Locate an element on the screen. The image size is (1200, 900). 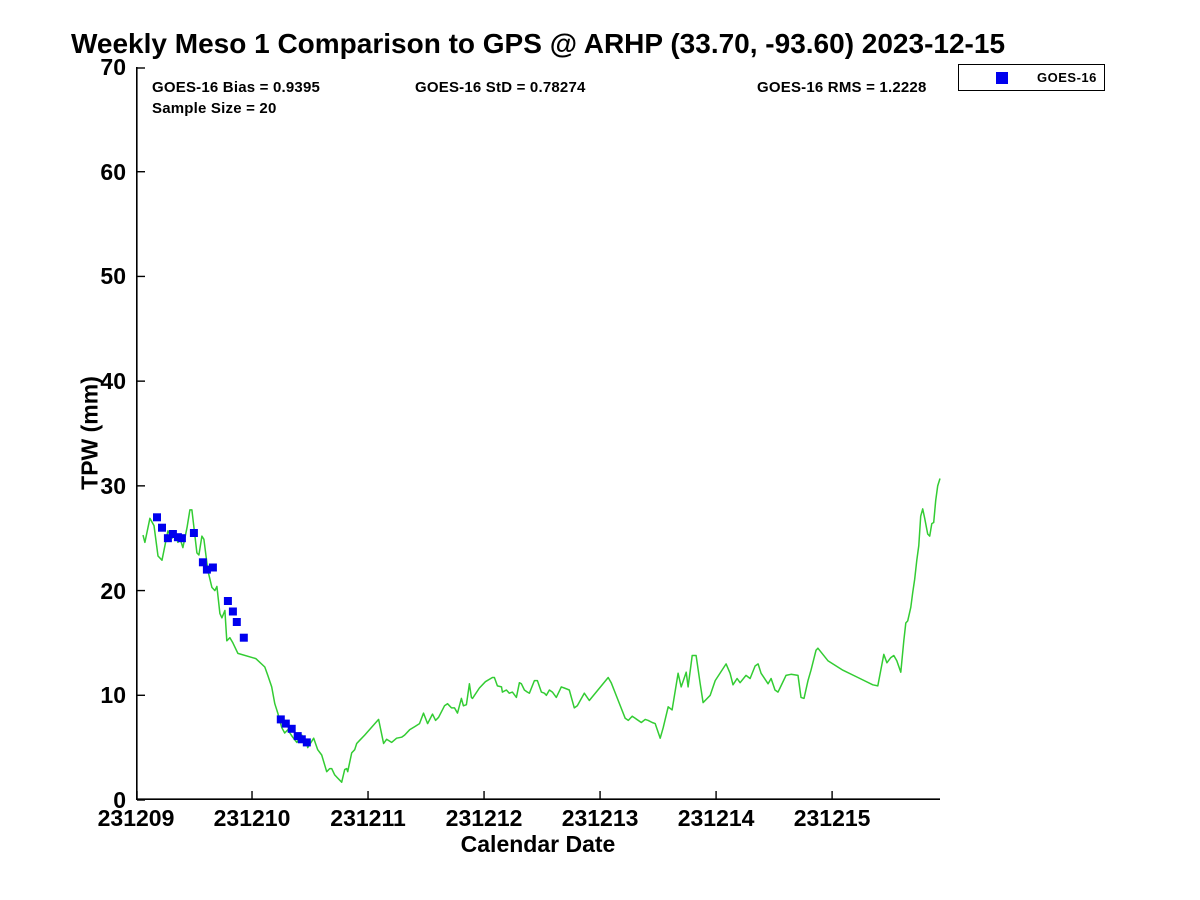
x-tick-label: 231215 is located at coordinates (832, 818).